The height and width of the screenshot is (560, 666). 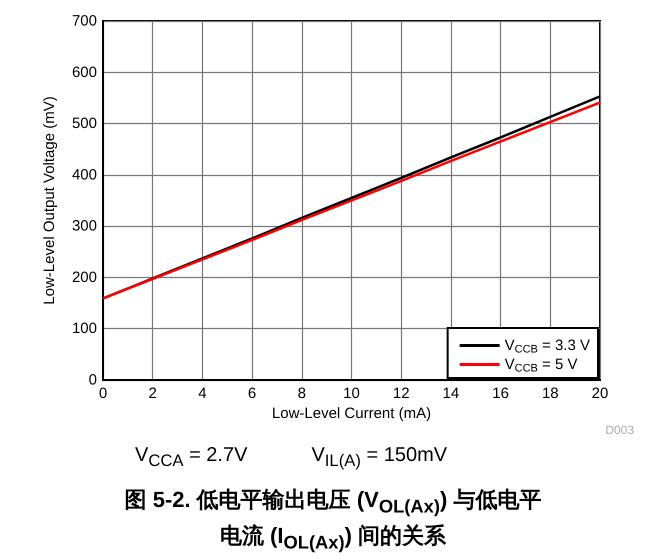 I want to click on x-tick-label: 2, so click(x=152, y=393).